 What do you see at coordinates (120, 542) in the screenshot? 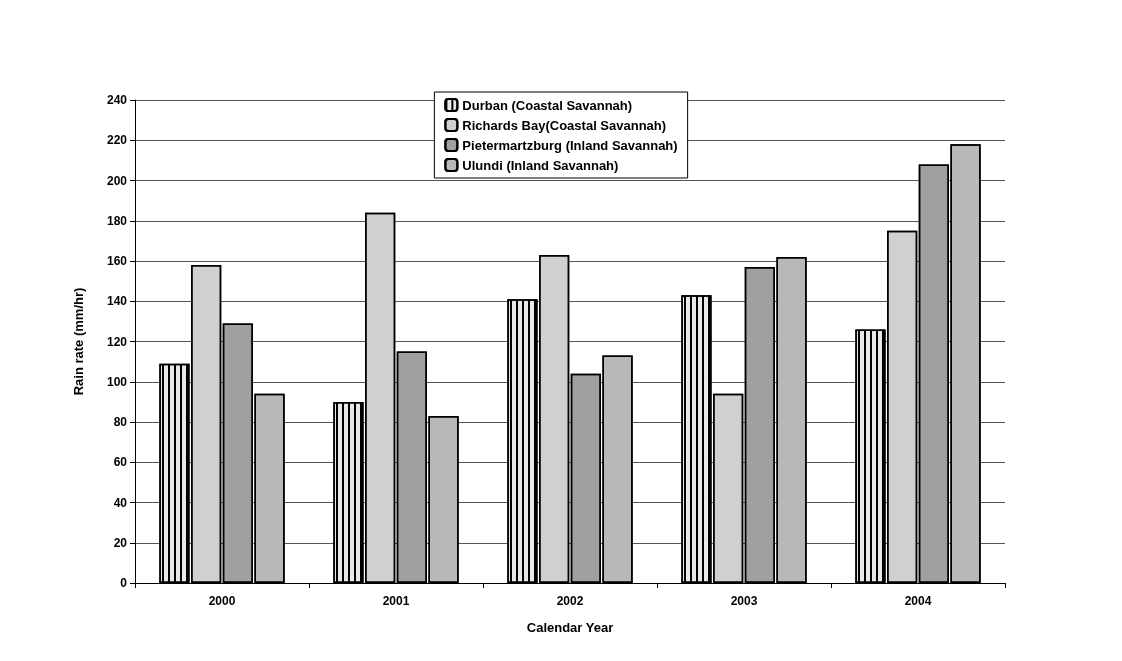
I see `y-tick-label: 20` at bounding box center [120, 542].